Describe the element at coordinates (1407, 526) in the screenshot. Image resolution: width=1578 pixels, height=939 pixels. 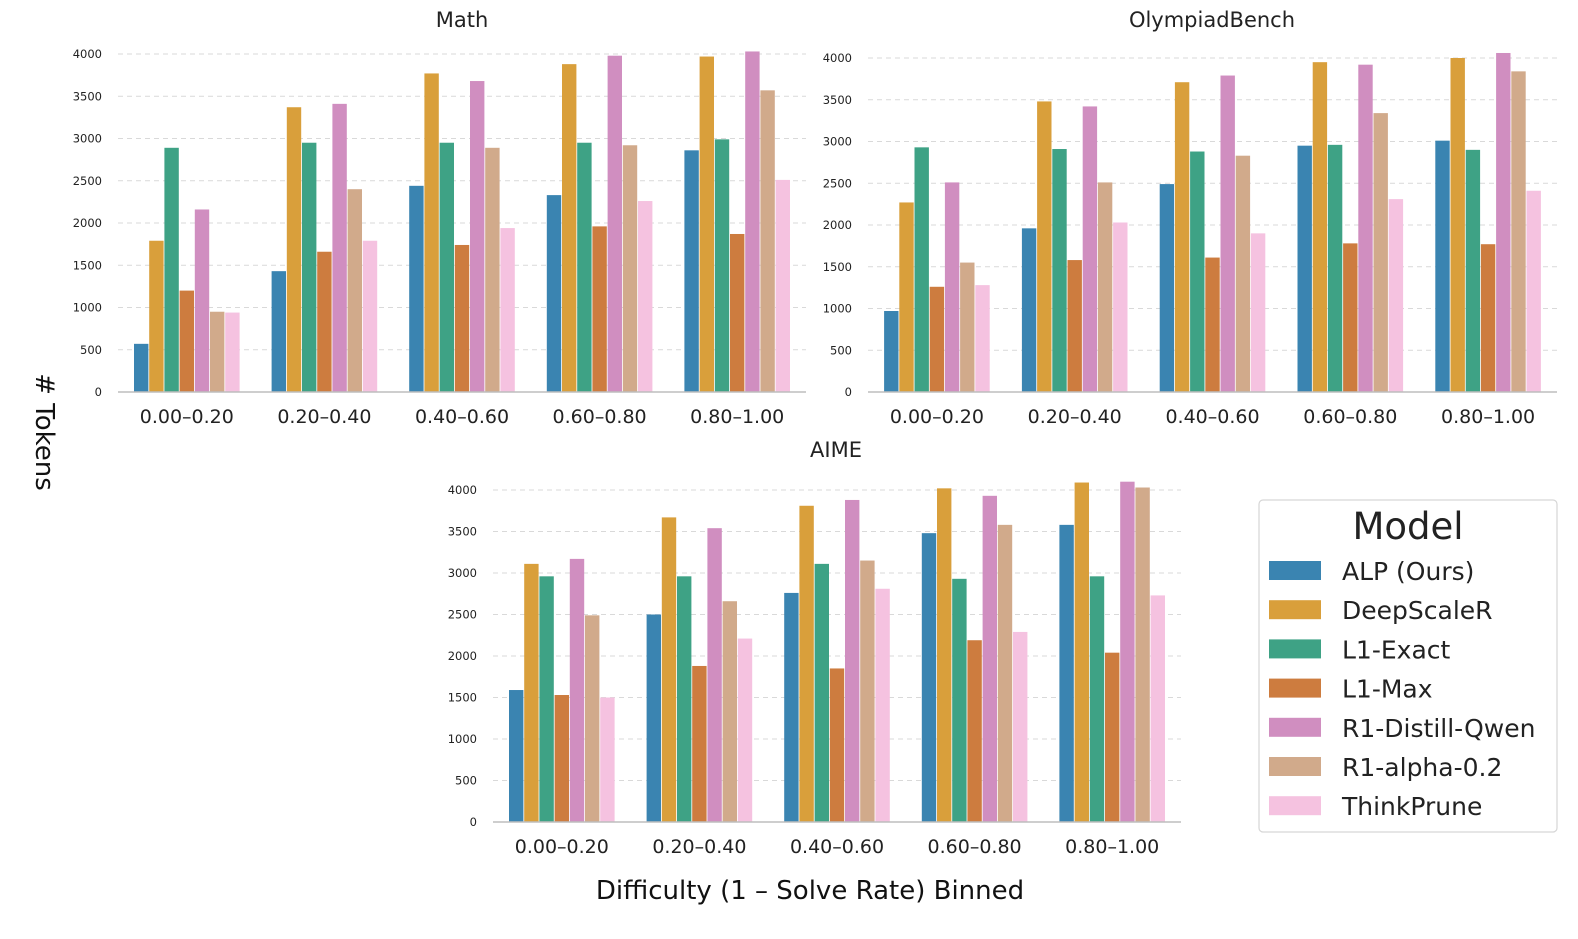
I see `legend-title: Model` at that location.